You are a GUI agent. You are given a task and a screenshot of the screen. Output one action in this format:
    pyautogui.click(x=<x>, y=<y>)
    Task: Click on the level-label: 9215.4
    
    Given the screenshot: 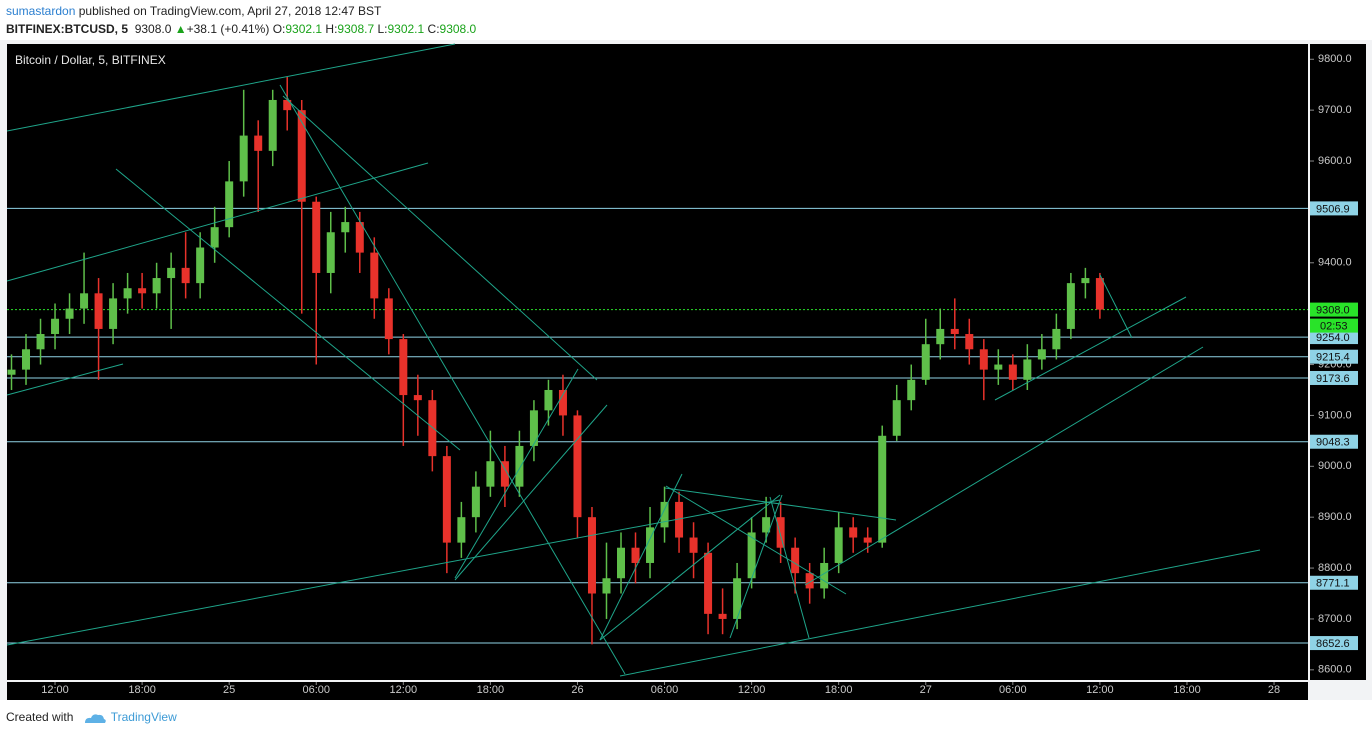 What is the action you would take?
    pyautogui.click(x=1333, y=358)
    